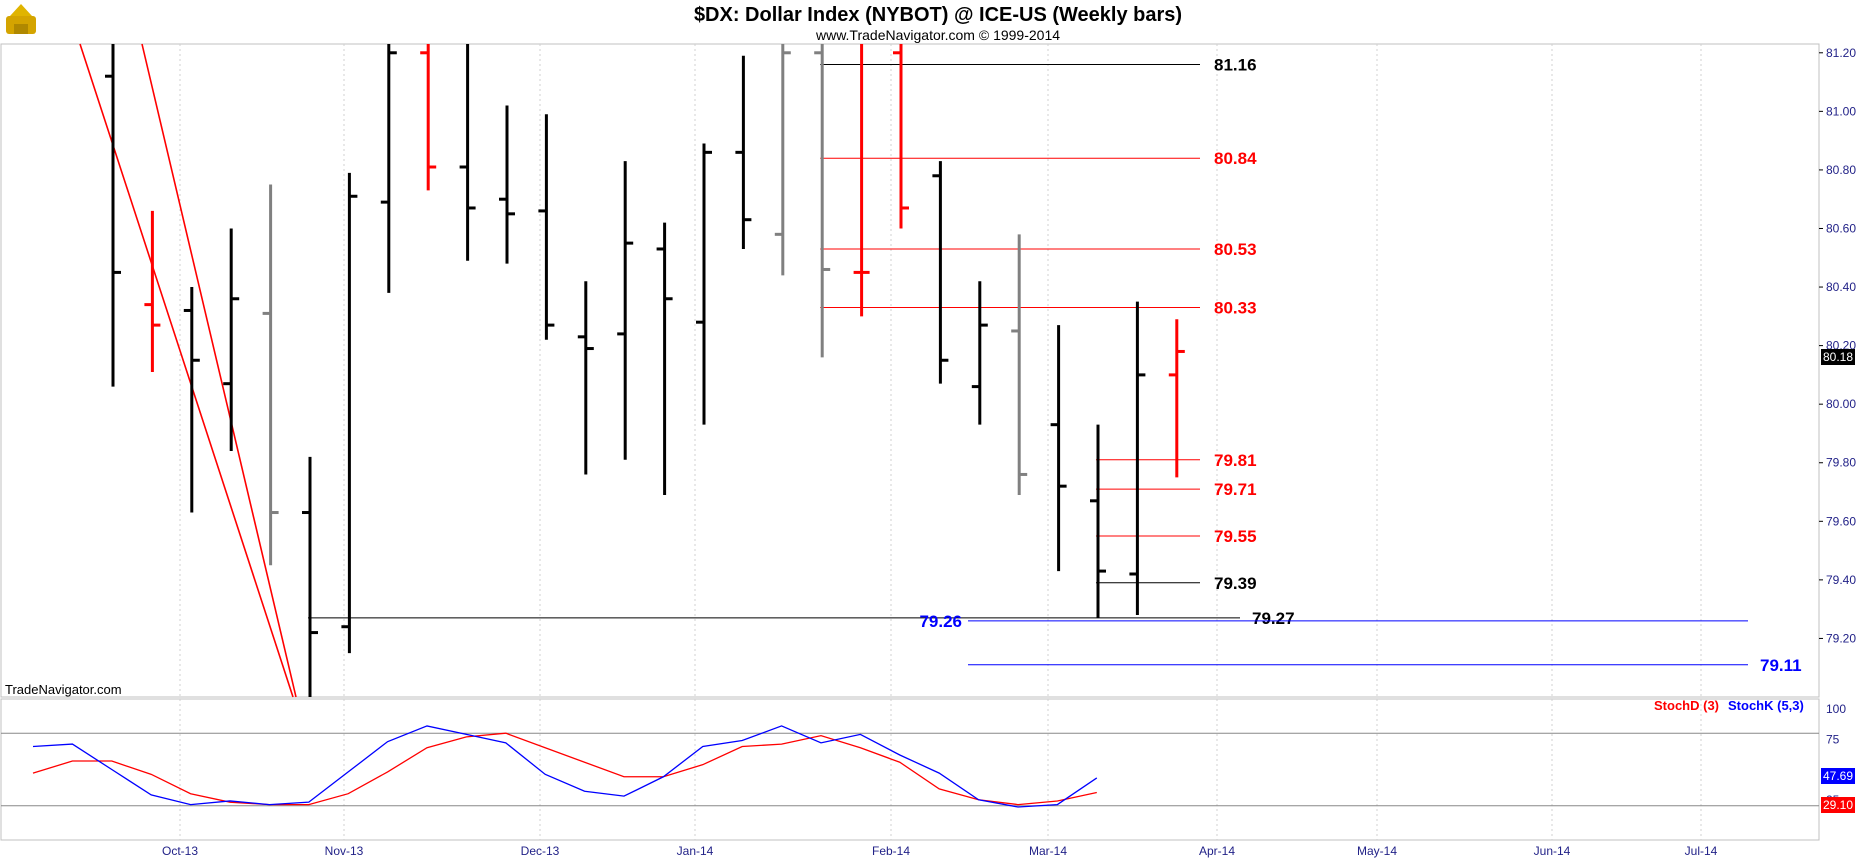 Image resolution: width=1876 pixels, height=865 pixels. What do you see at coordinates (1781, 665) in the screenshot?
I see `support-label-79-11: 79.11` at bounding box center [1781, 665].